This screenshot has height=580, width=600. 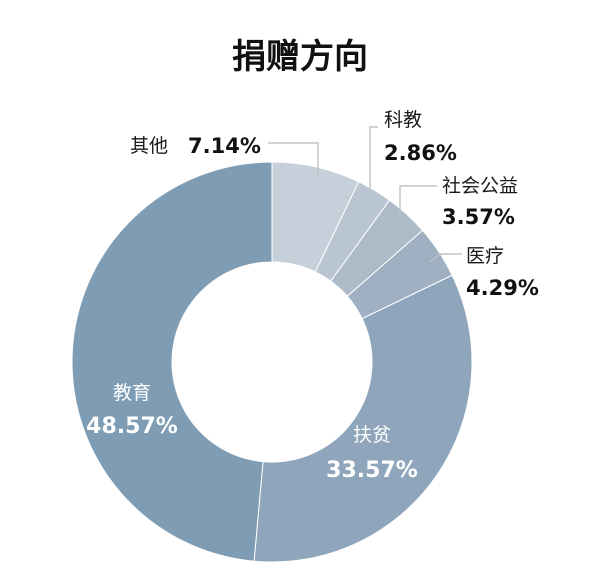 I want to click on slice-label-name: 社会公益, so click(x=480, y=186).